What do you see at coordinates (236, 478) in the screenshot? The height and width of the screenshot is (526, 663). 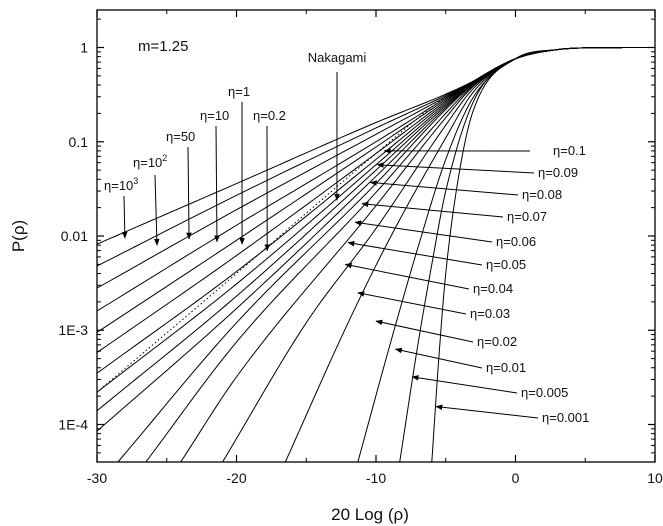 I see `x-tick-label: -20` at bounding box center [236, 478].